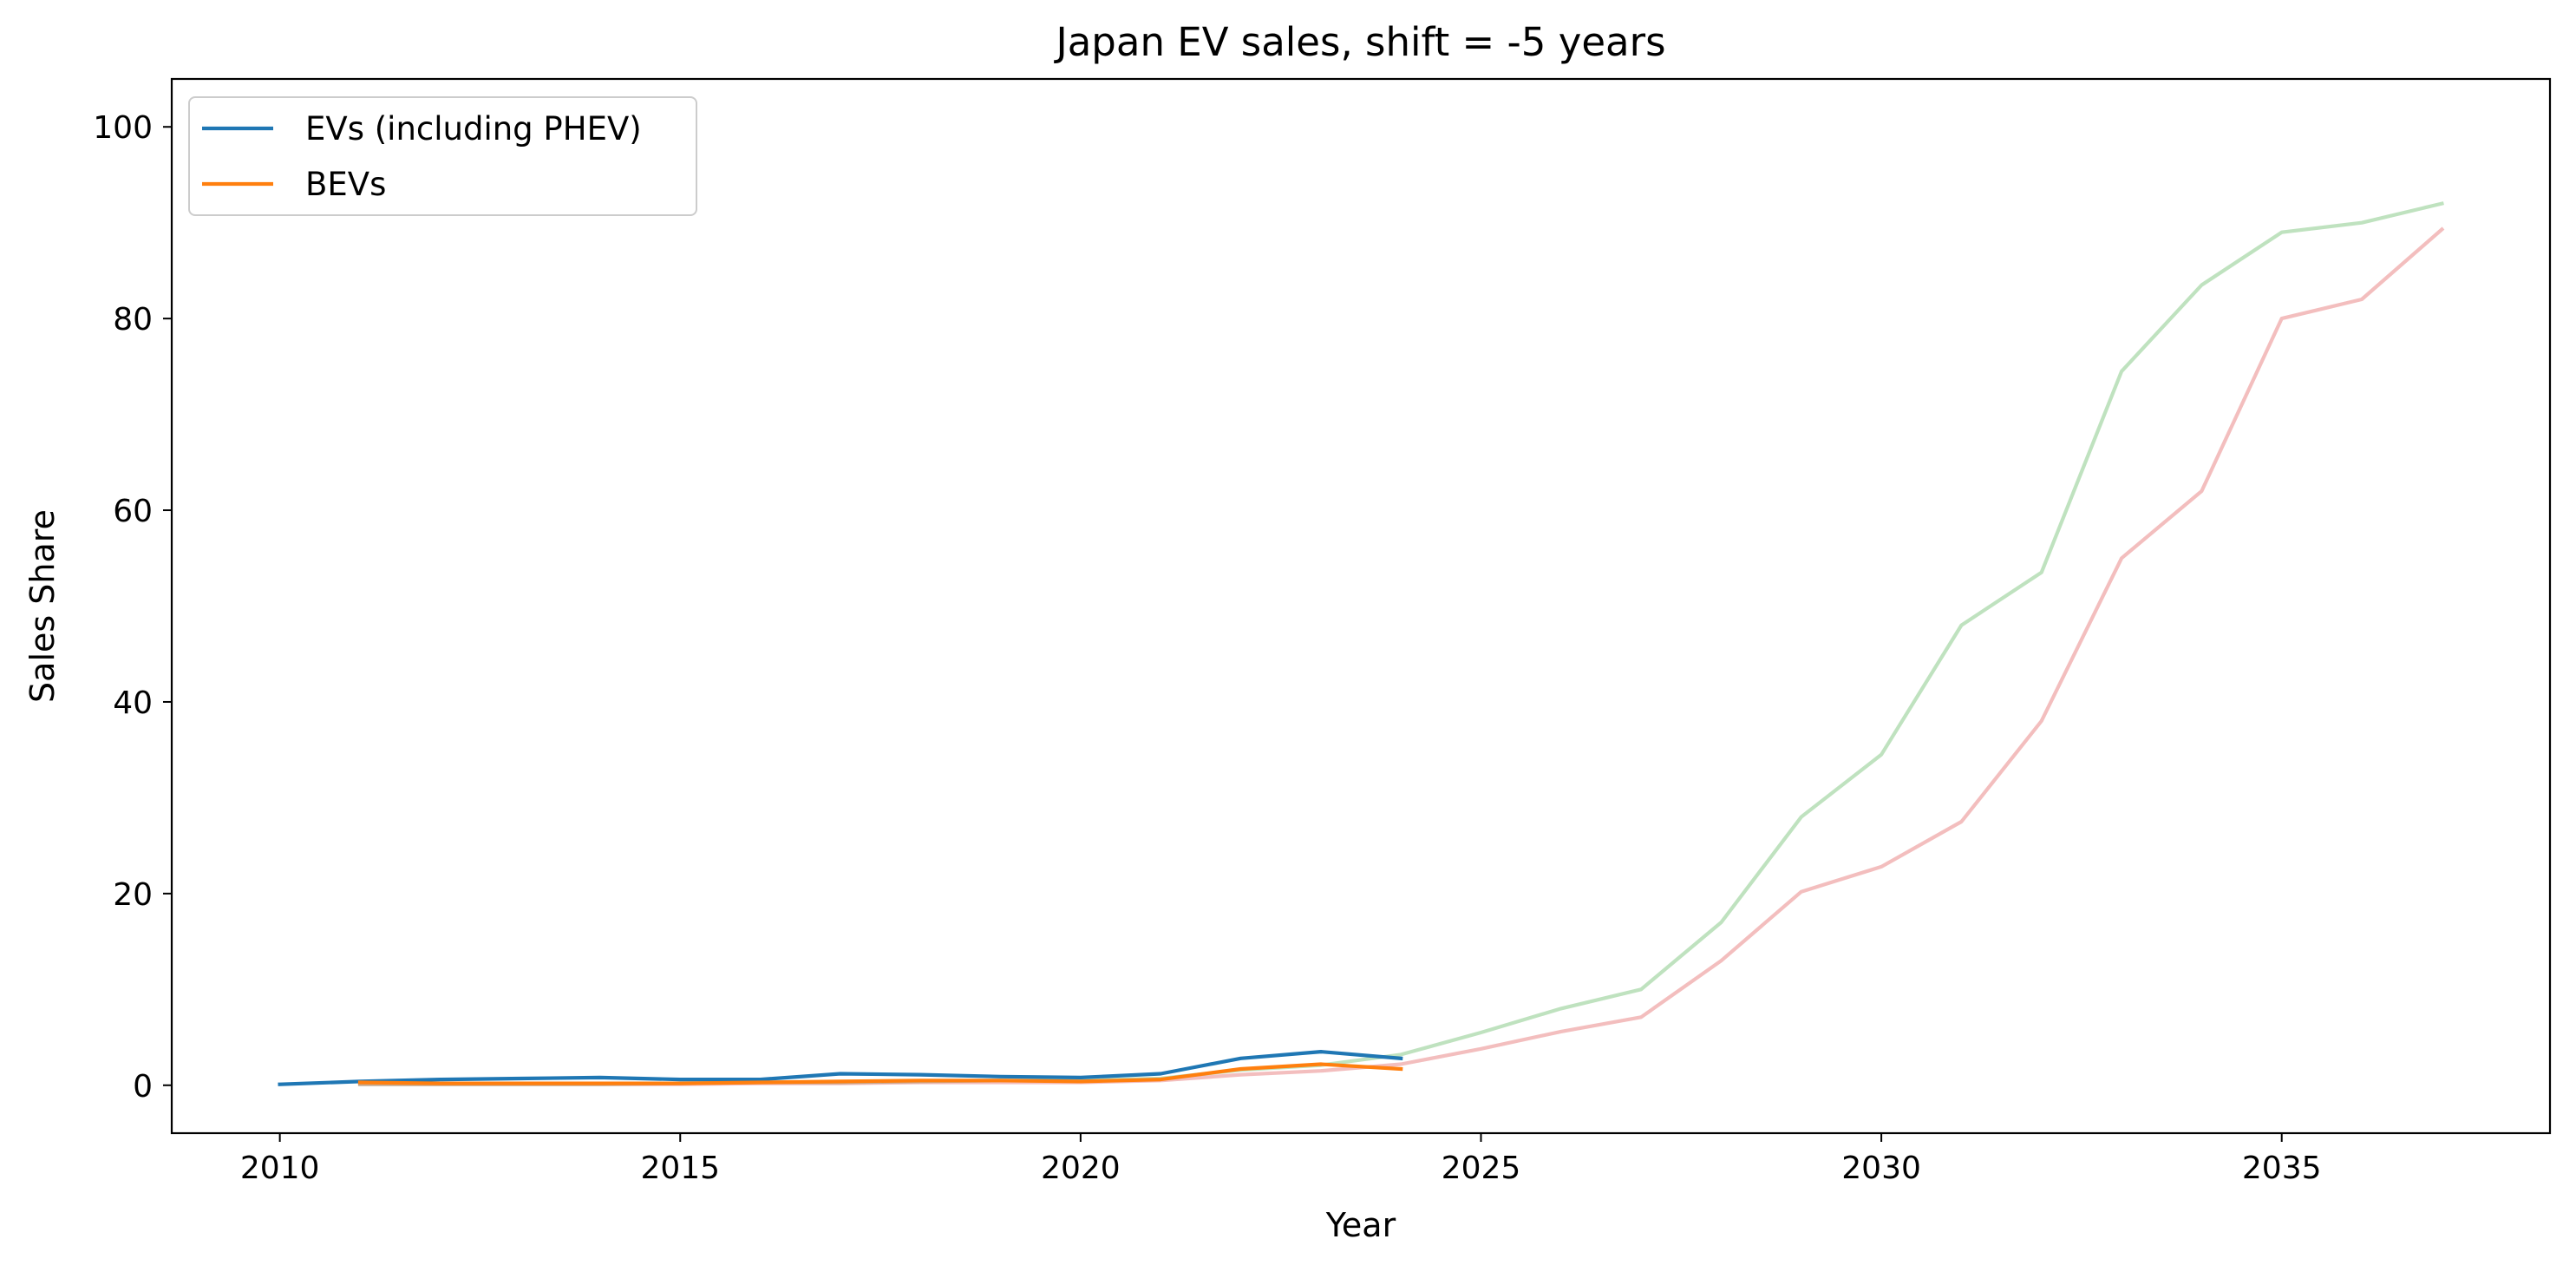  I want to click on legend: EVs (including PHEV) BEVs, so click(442, 156).